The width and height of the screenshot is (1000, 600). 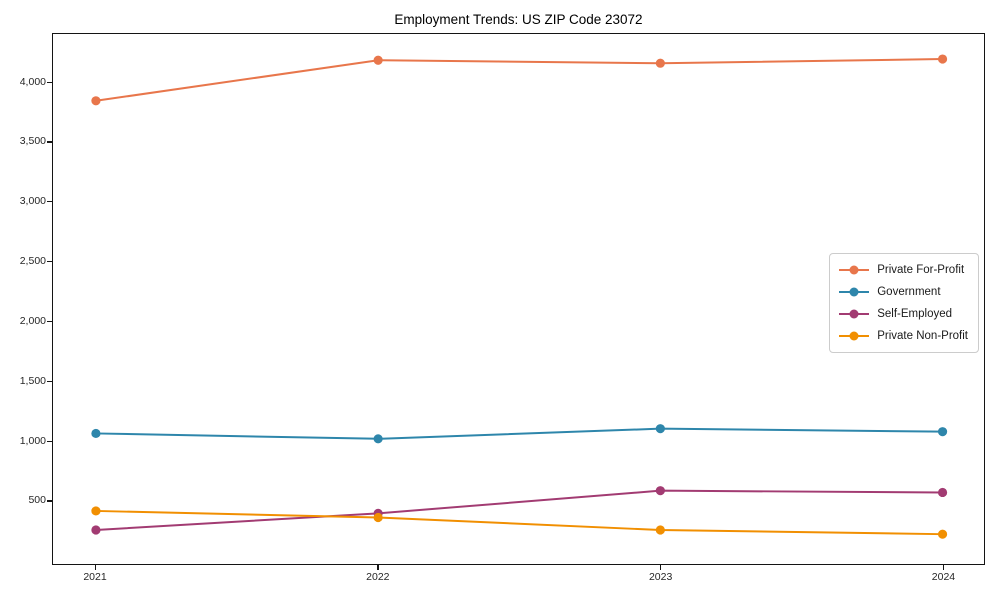 I want to click on y-tick-label: 2,500, so click(x=32, y=261).